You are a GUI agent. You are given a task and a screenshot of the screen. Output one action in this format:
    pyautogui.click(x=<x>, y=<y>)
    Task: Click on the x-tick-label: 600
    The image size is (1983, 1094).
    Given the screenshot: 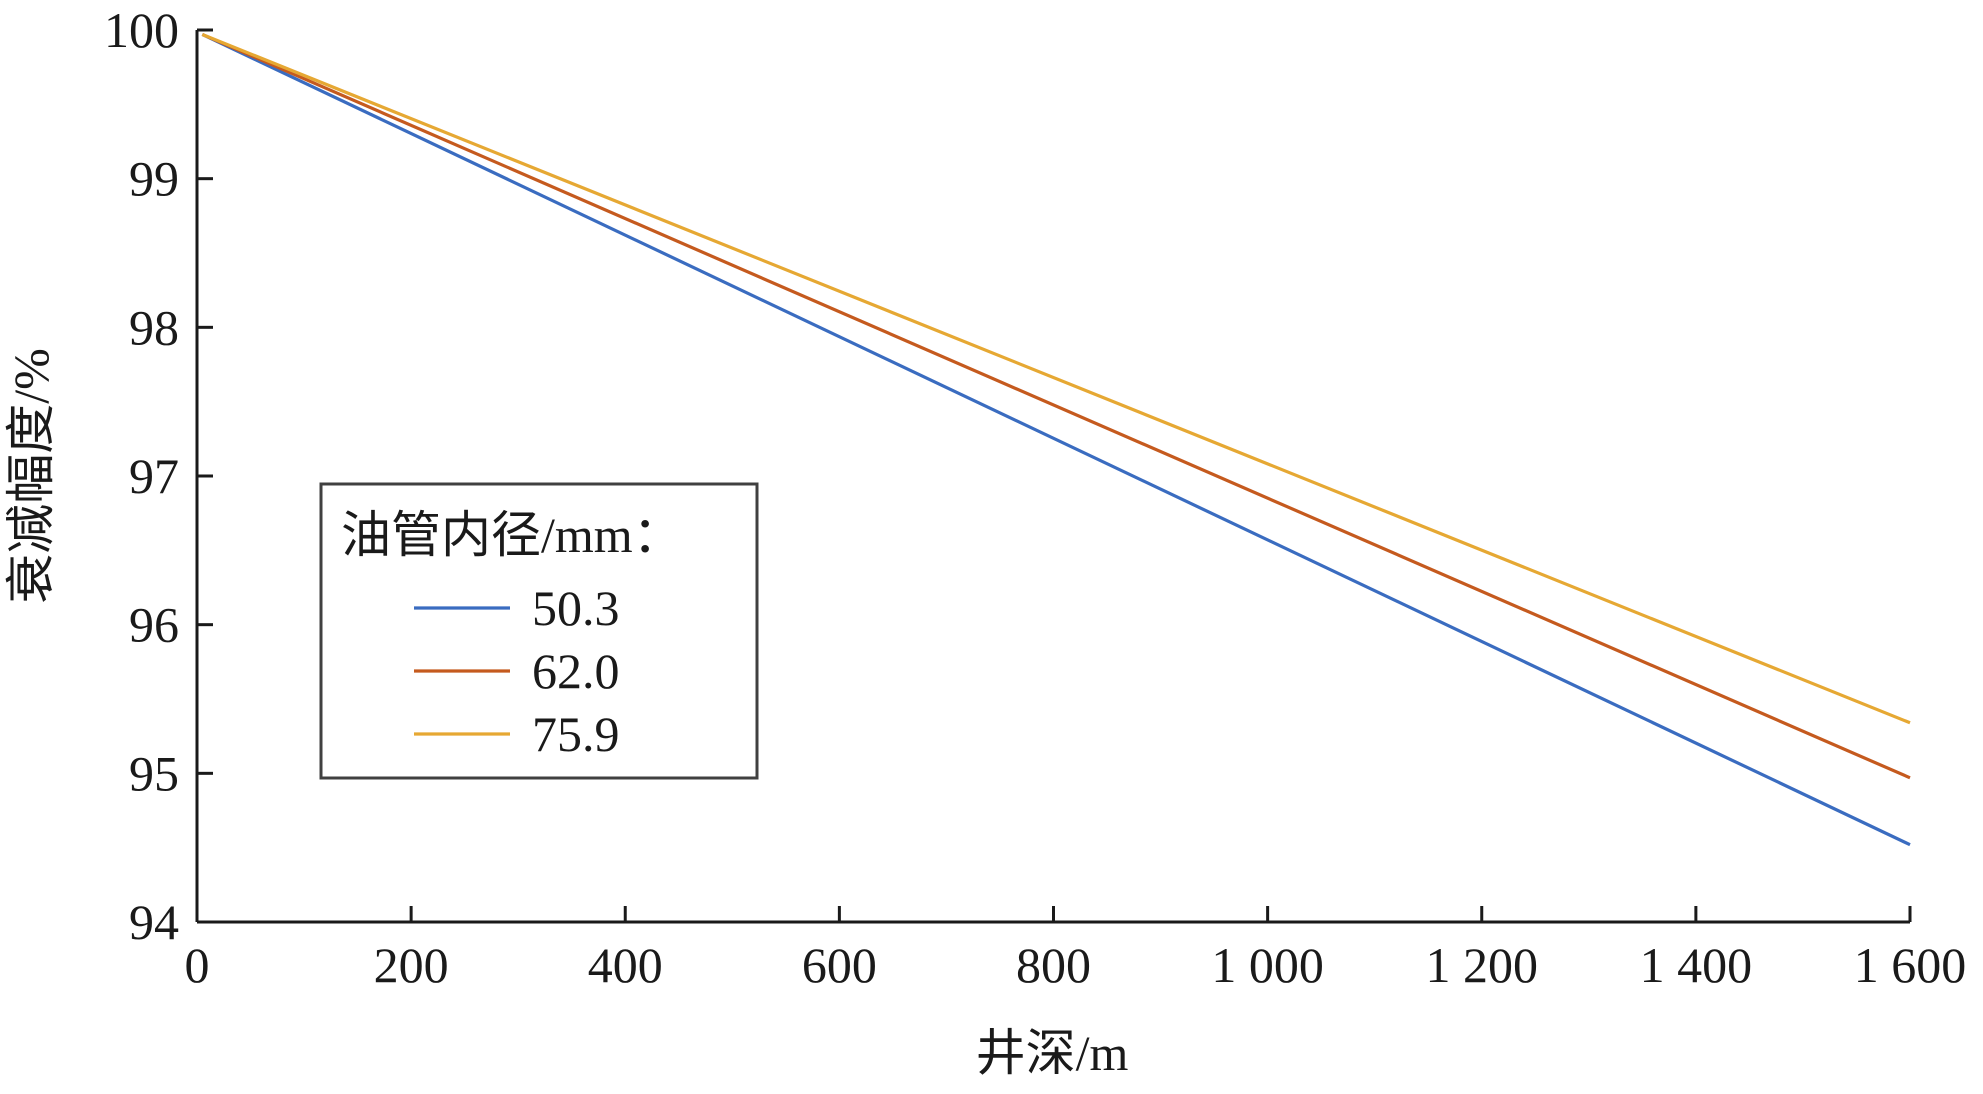 What is the action you would take?
    pyautogui.click(x=839, y=965)
    